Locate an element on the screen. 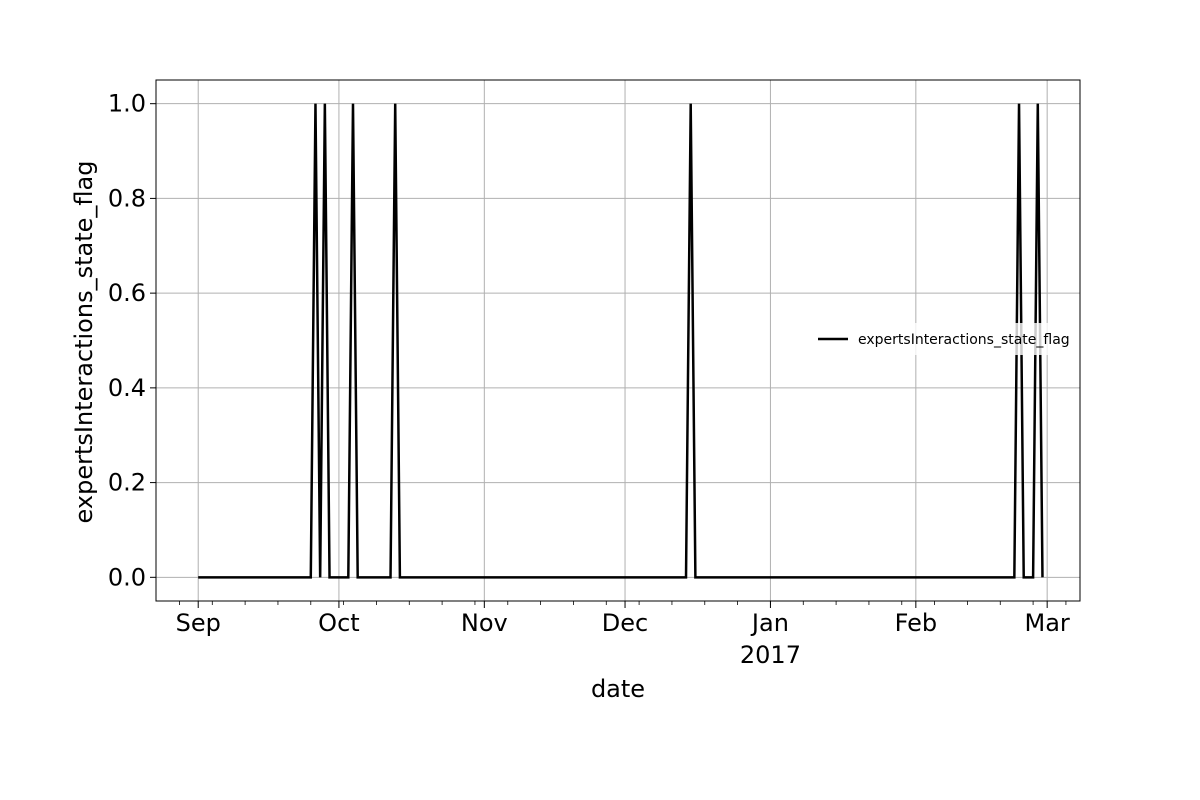  x-axis: Sep Oct Nov Dec Jan 2017 Feb Mar is located at coordinates (623, 635).